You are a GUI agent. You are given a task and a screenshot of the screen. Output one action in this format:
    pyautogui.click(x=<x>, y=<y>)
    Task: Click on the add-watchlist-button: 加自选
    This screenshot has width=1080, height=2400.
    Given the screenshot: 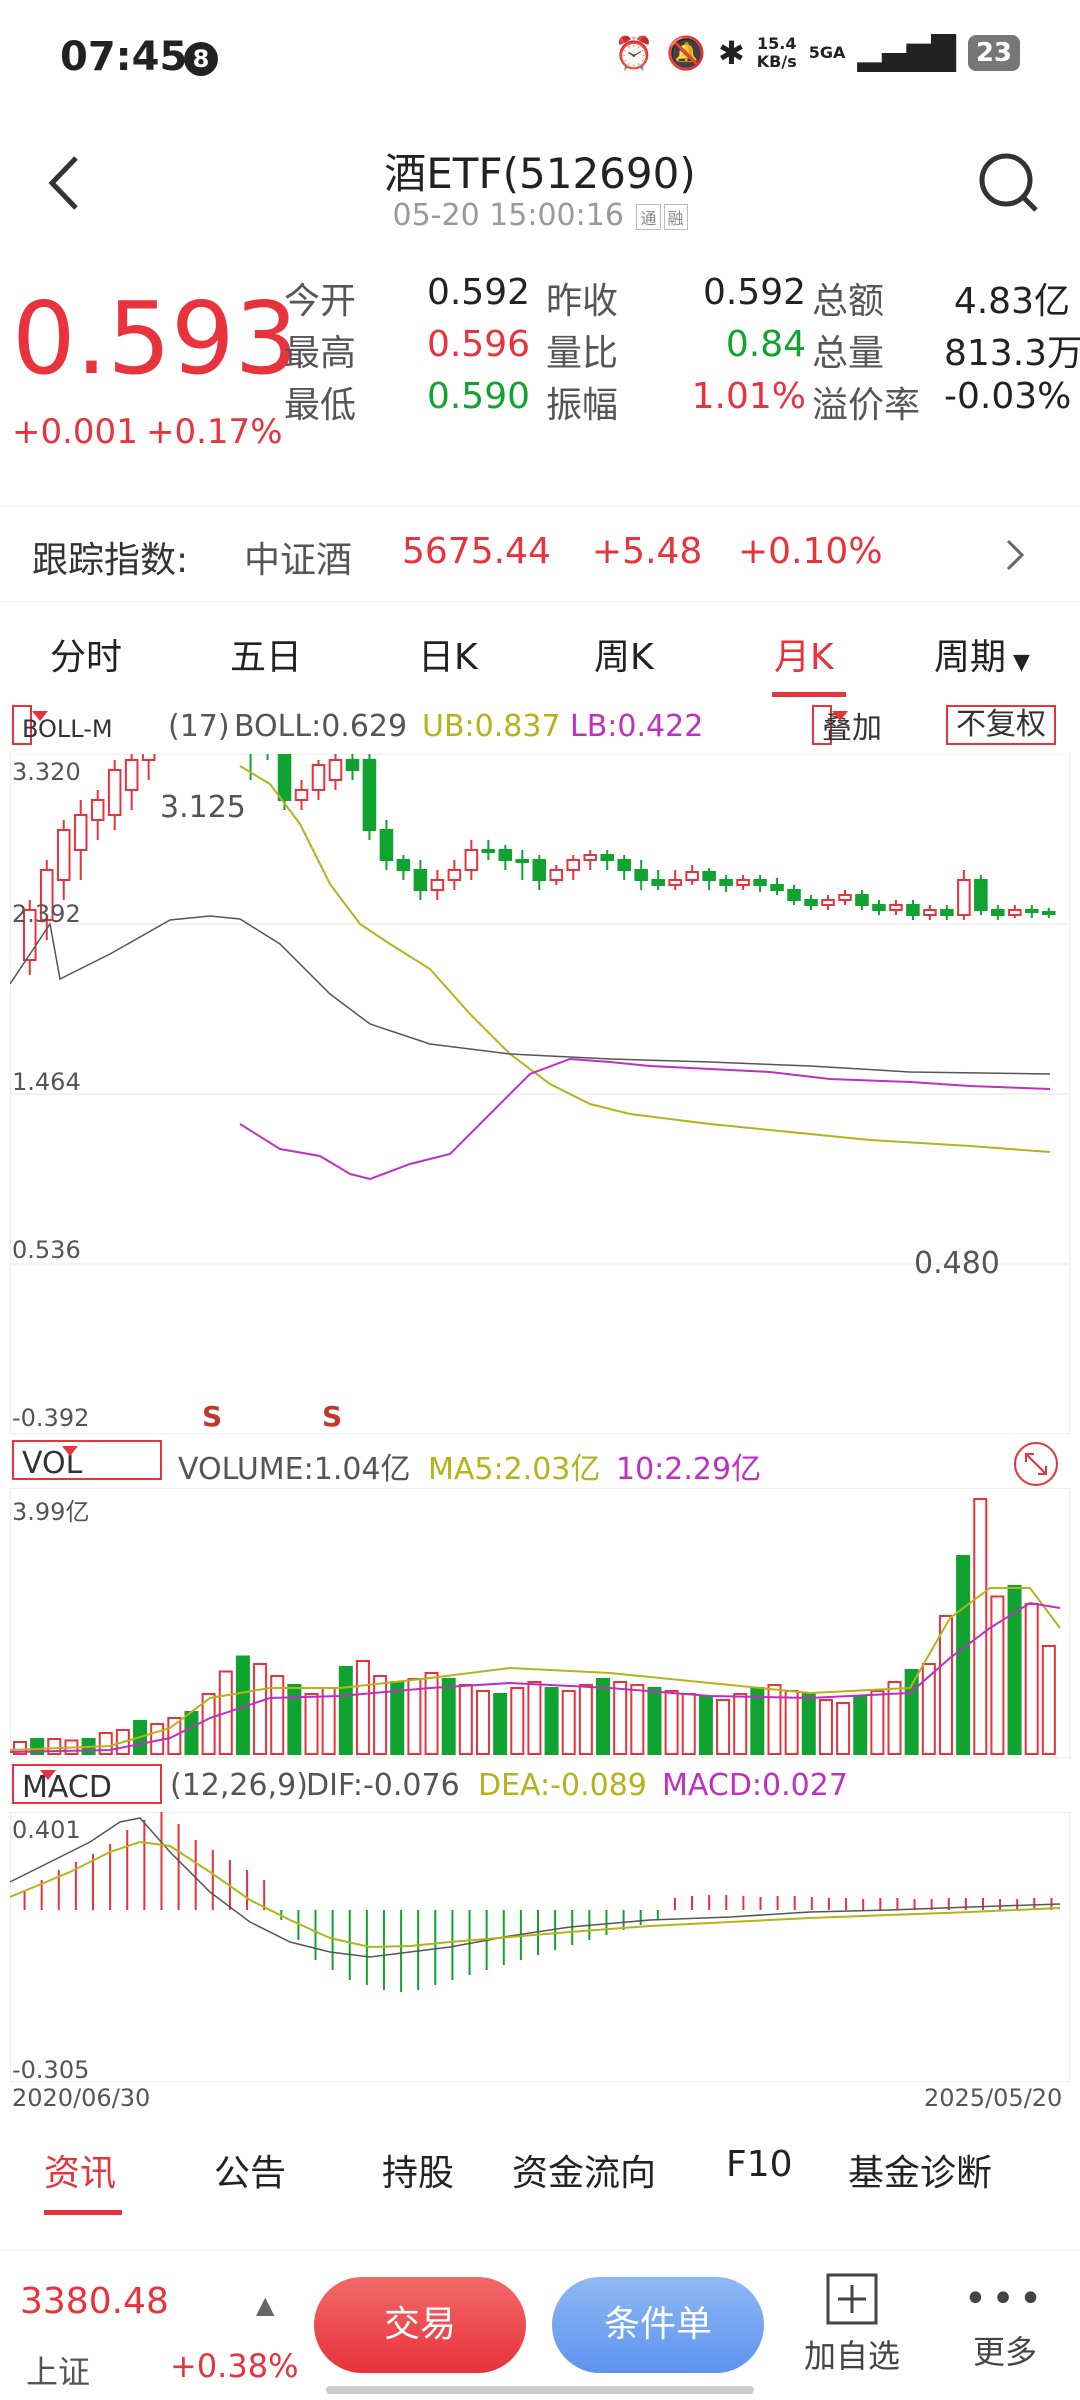 What is the action you would take?
    pyautogui.click(x=852, y=2331)
    